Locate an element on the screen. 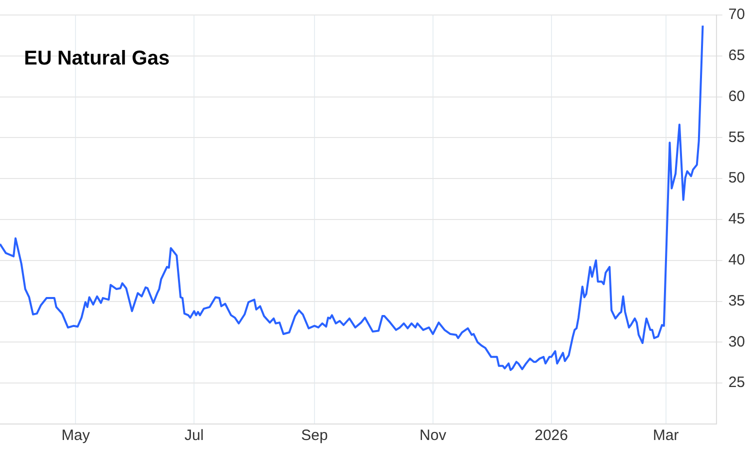  x-tick-label: 2026 is located at coordinates (551, 435).